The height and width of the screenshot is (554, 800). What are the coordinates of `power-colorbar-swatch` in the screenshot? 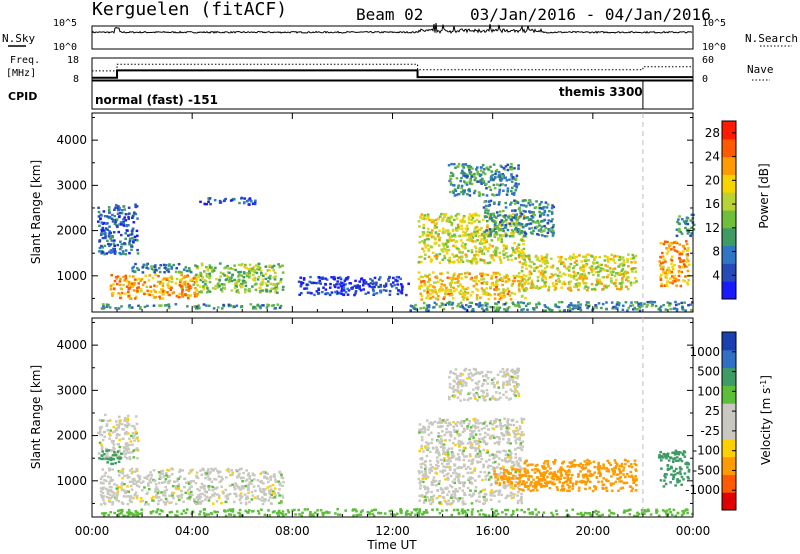 It's located at (729, 183).